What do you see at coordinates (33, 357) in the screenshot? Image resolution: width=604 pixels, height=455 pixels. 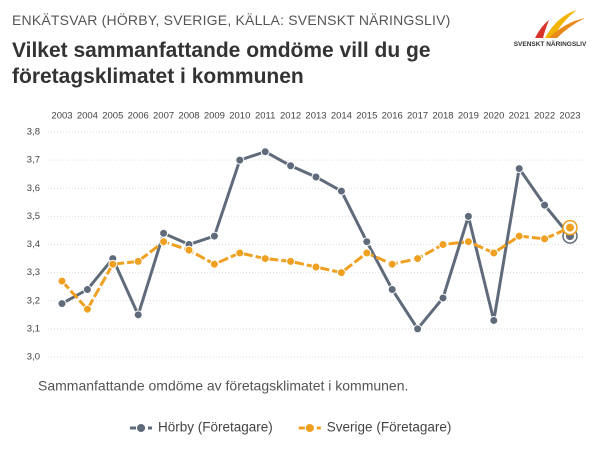 I see `y-tick-label: 3,0` at bounding box center [33, 357].